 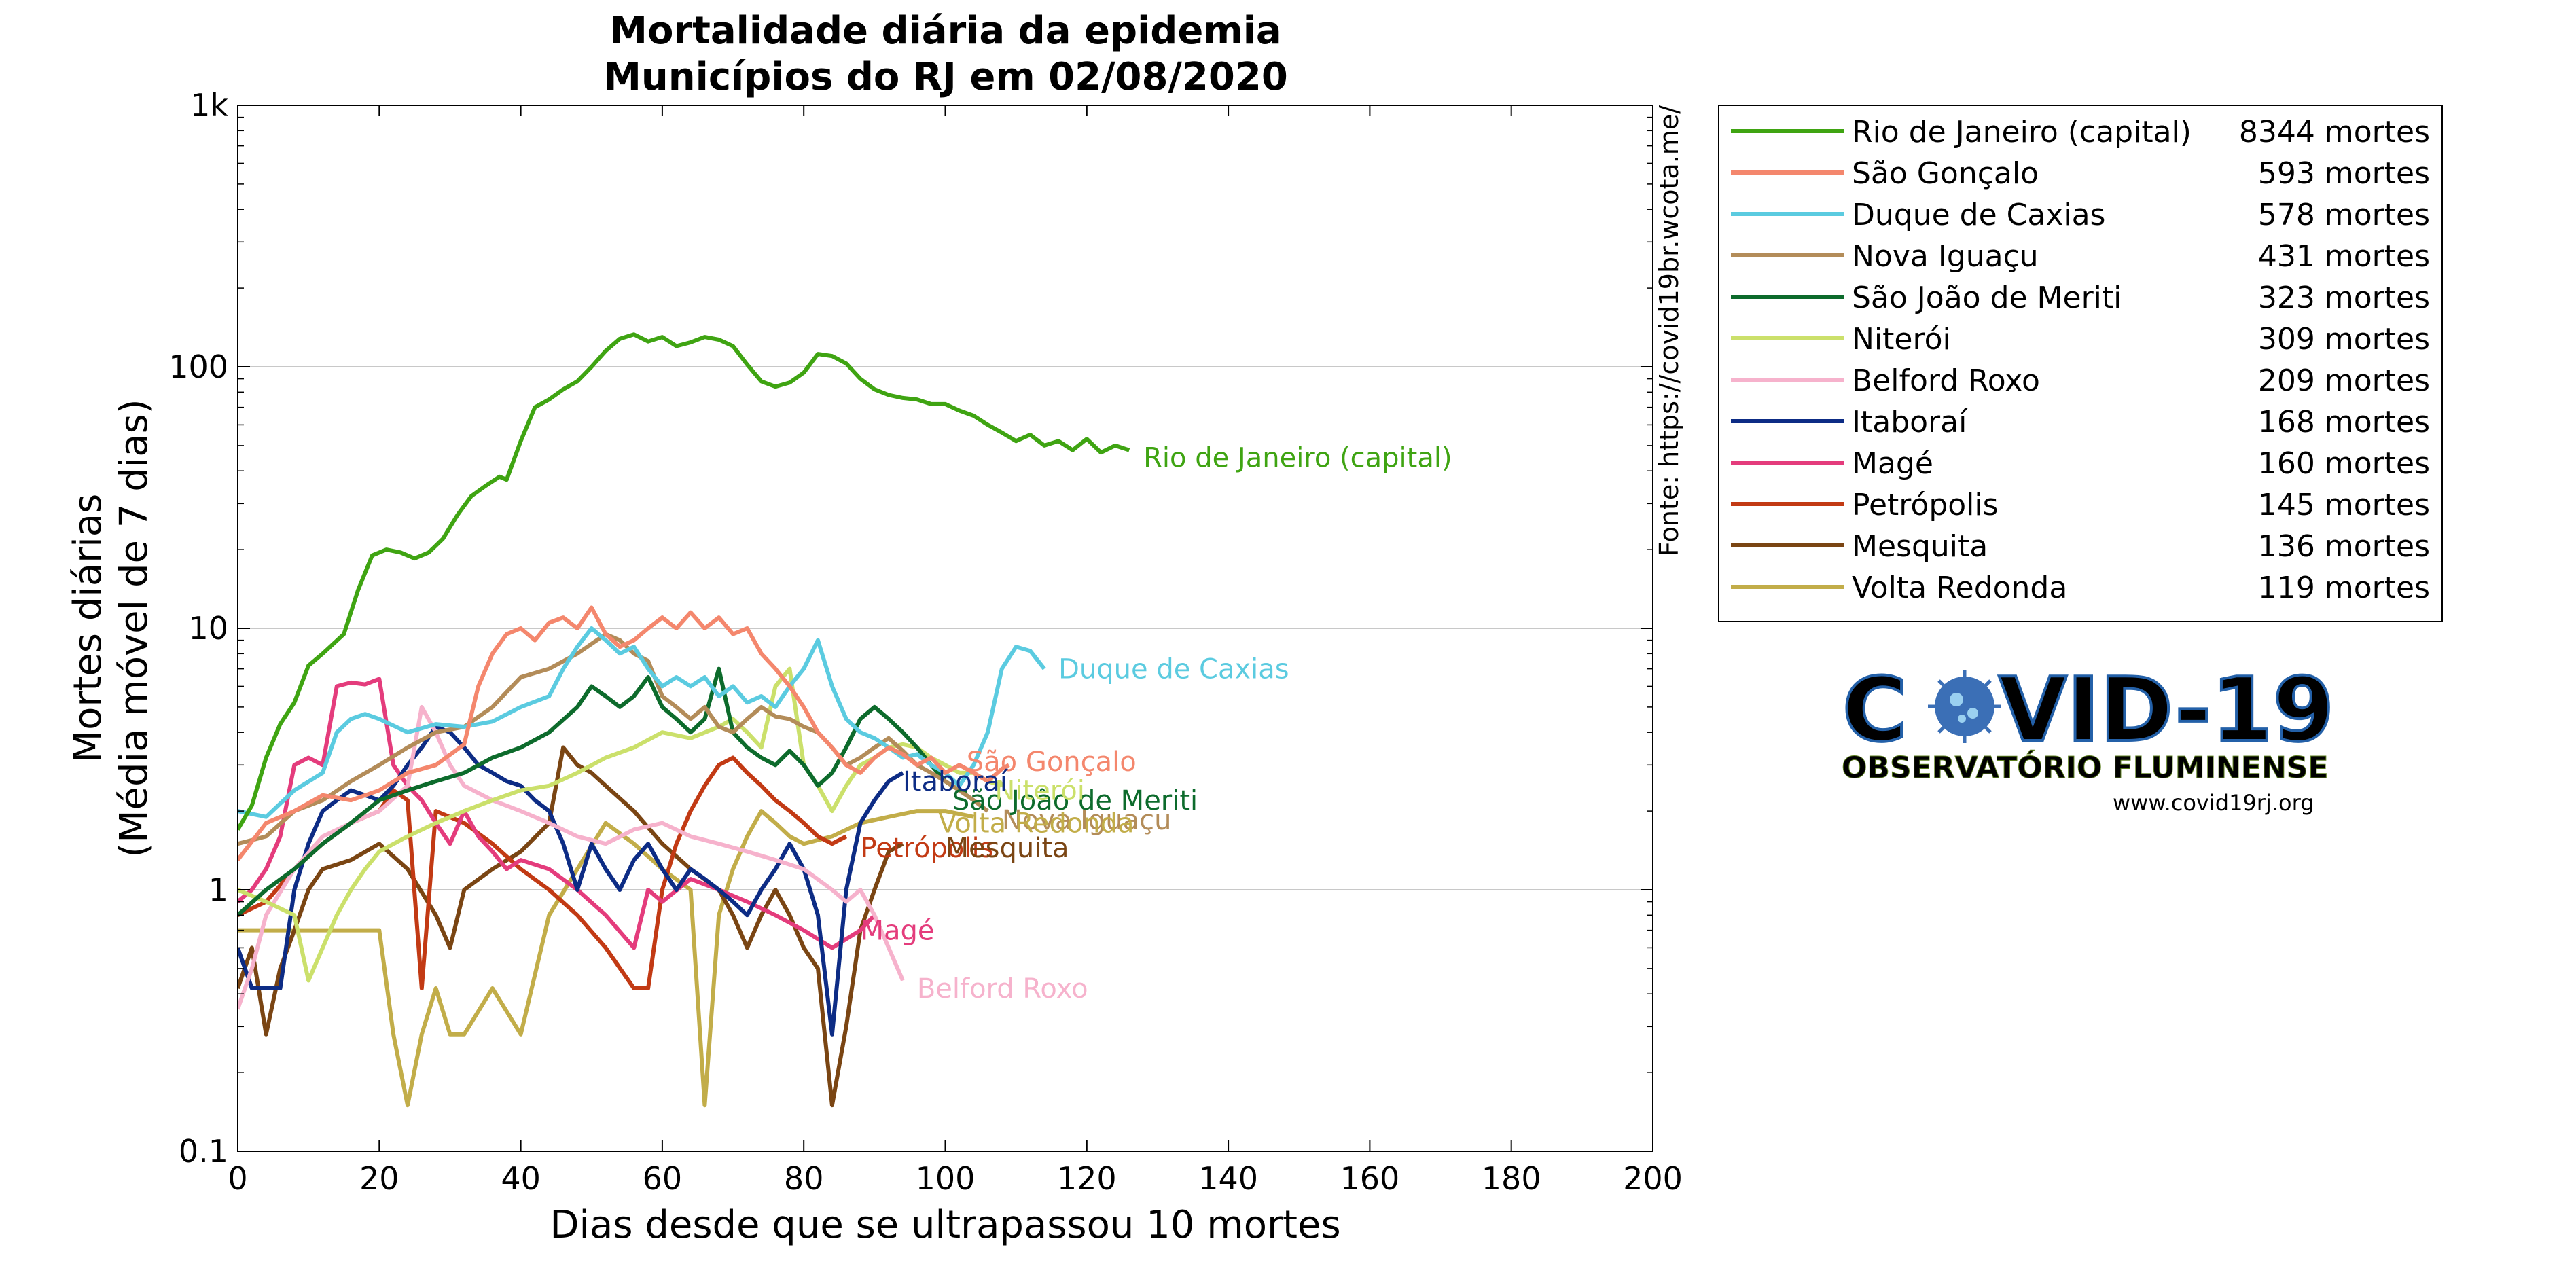 What do you see at coordinates (1087, 820) in the screenshot?
I see `series-end-label: Nova Iguaçu` at bounding box center [1087, 820].